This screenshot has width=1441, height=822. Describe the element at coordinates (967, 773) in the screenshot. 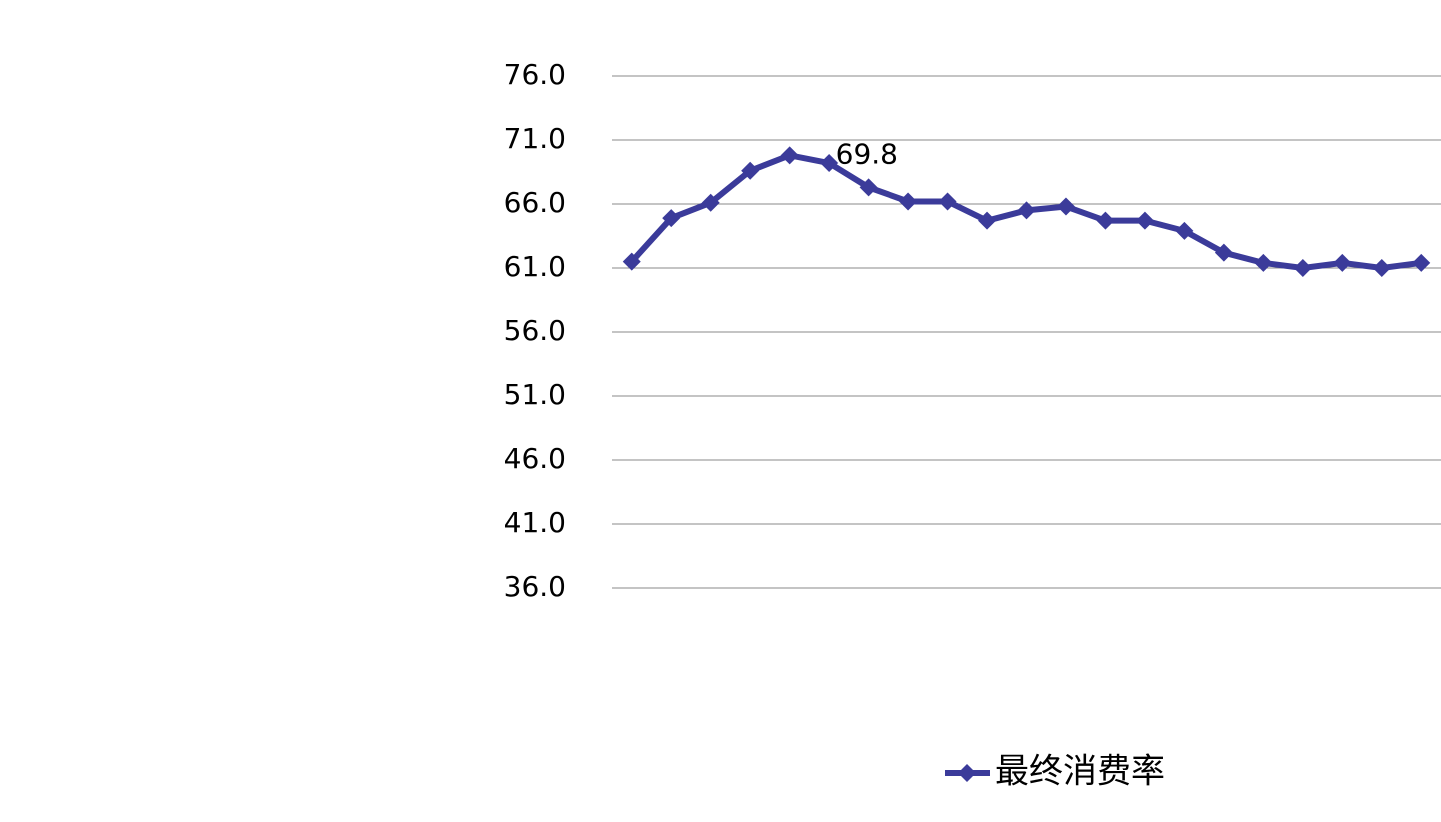

I see `legend-marker` at that location.